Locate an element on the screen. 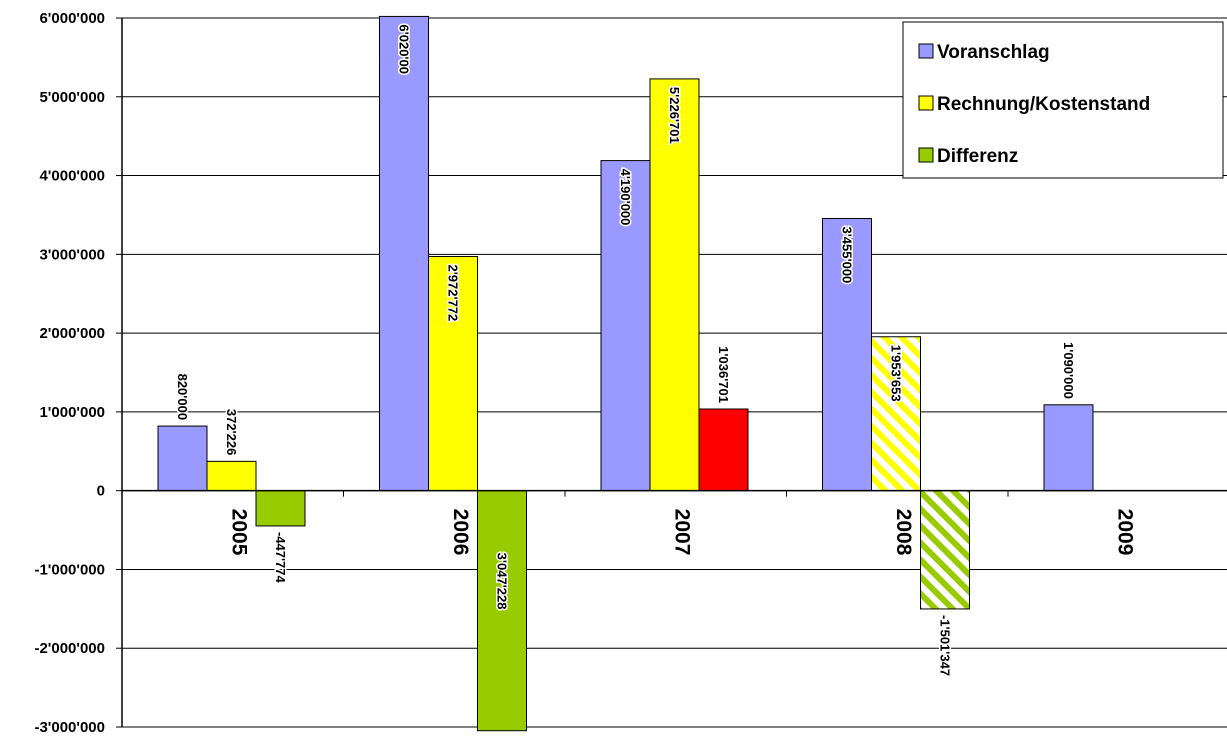 The image size is (1227, 736). bar-voranschlag-2005 is located at coordinates (182, 458).